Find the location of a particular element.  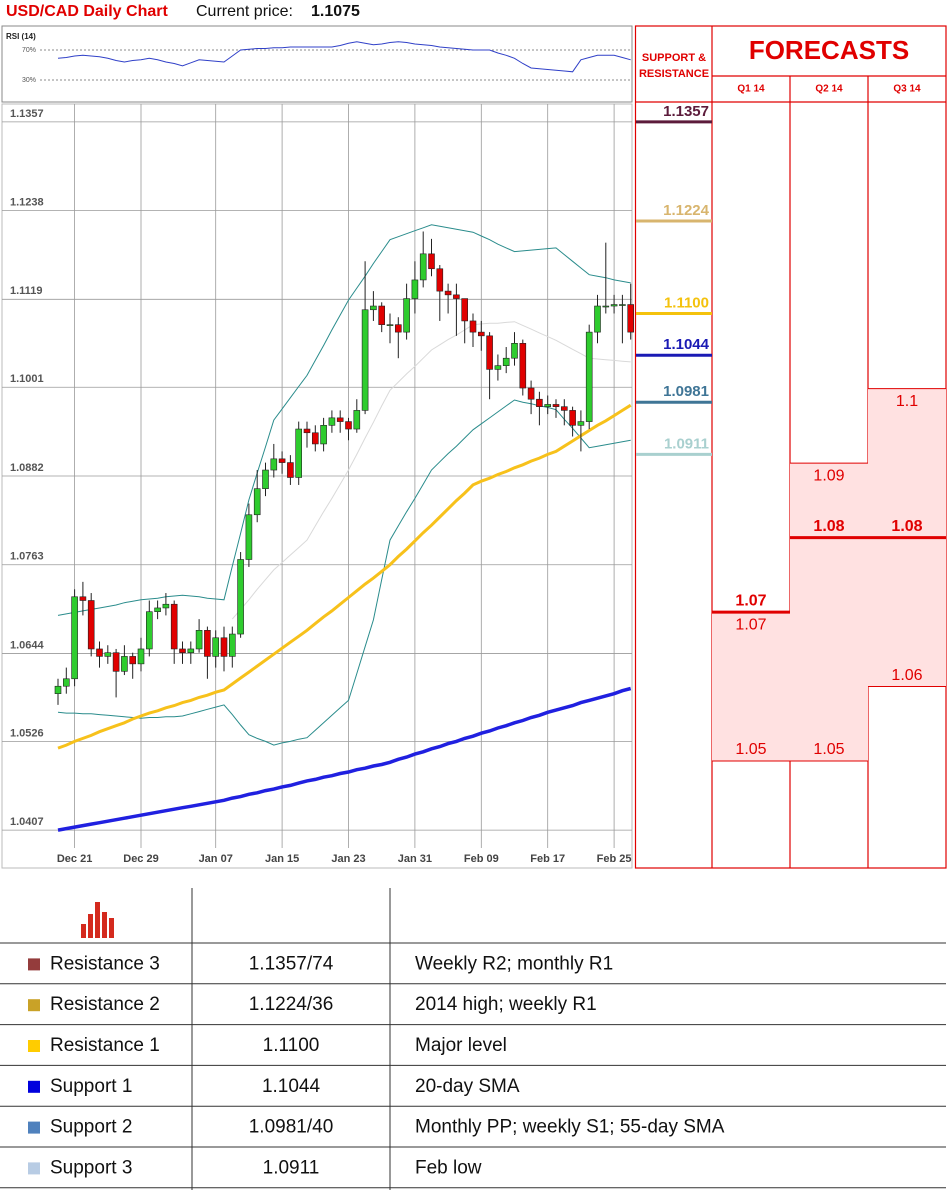

price-label: Current price: is located at coordinates (244, 11).